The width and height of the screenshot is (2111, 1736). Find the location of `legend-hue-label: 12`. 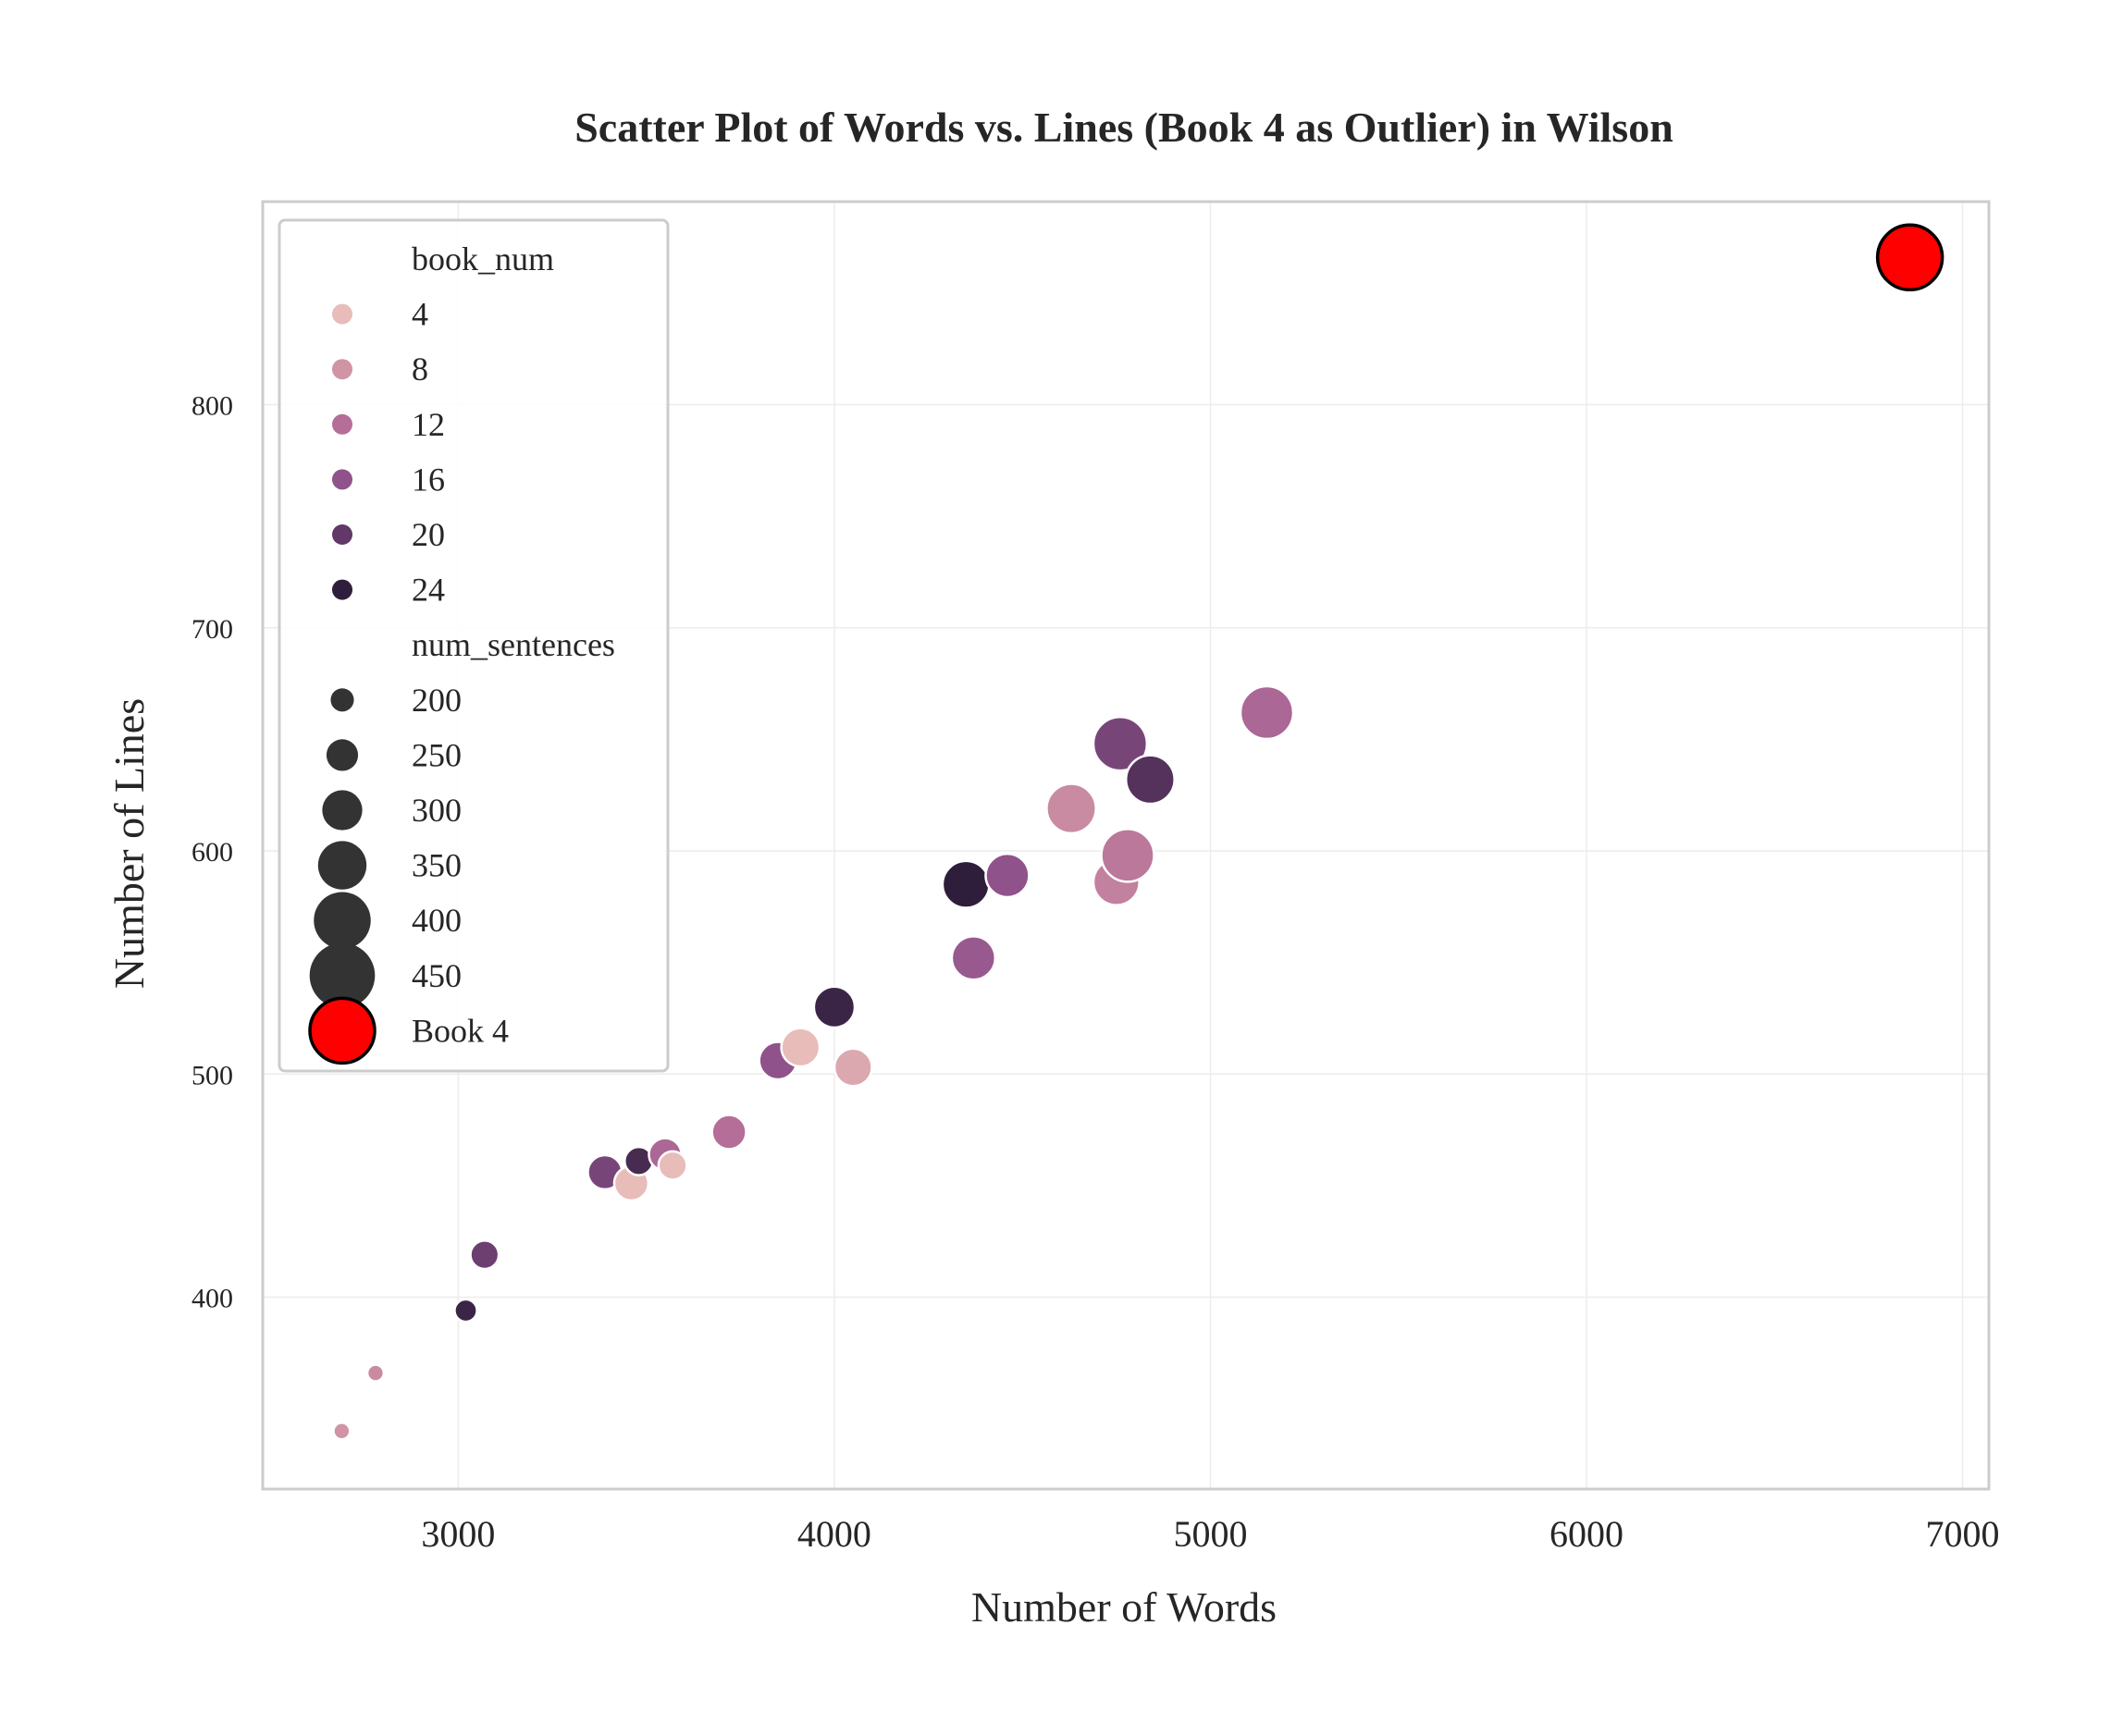

legend-hue-label: 12 is located at coordinates (428, 424).